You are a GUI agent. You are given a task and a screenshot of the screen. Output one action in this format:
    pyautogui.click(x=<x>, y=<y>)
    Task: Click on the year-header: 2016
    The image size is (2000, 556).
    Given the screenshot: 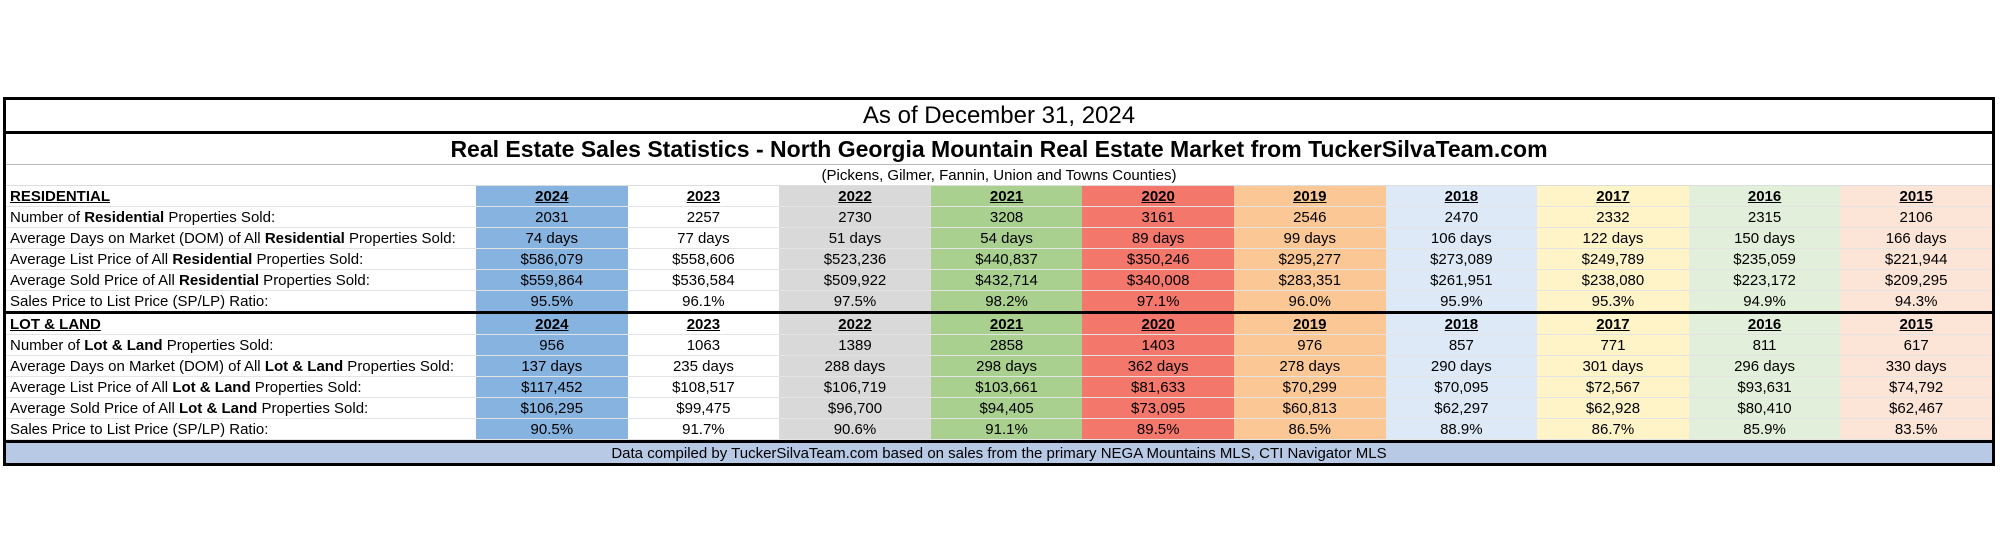 What is the action you would take?
    pyautogui.click(x=1764, y=196)
    